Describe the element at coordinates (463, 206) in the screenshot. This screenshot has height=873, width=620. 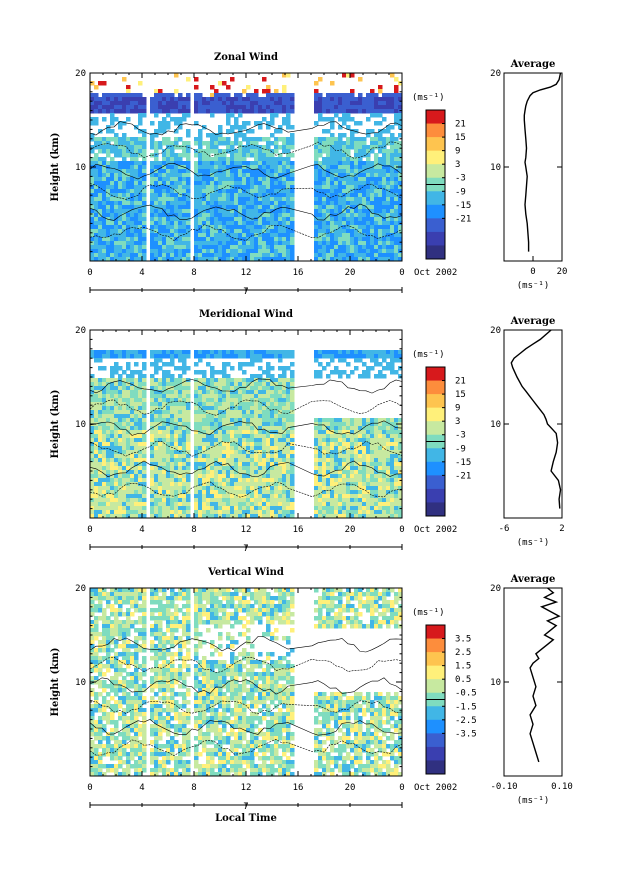
I see `colorbar-label: -15` at that location.